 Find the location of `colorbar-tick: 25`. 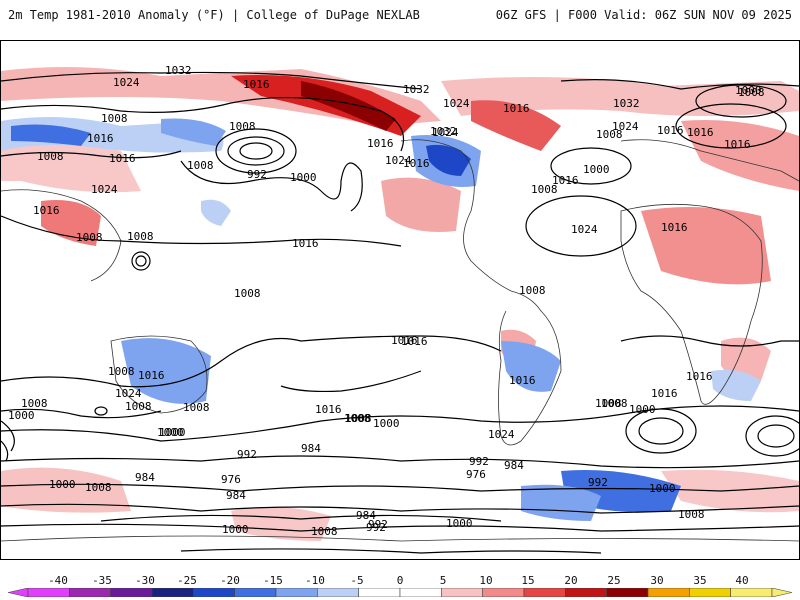

colorbar-tick: 25 is located at coordinates (614, 580).